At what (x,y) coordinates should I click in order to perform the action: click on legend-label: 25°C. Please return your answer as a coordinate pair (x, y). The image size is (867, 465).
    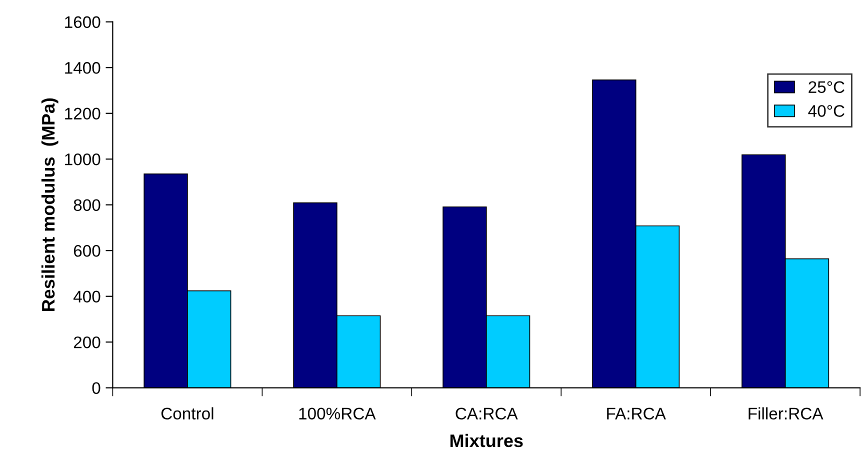
    Looking at the image, I should click on (826, 87).